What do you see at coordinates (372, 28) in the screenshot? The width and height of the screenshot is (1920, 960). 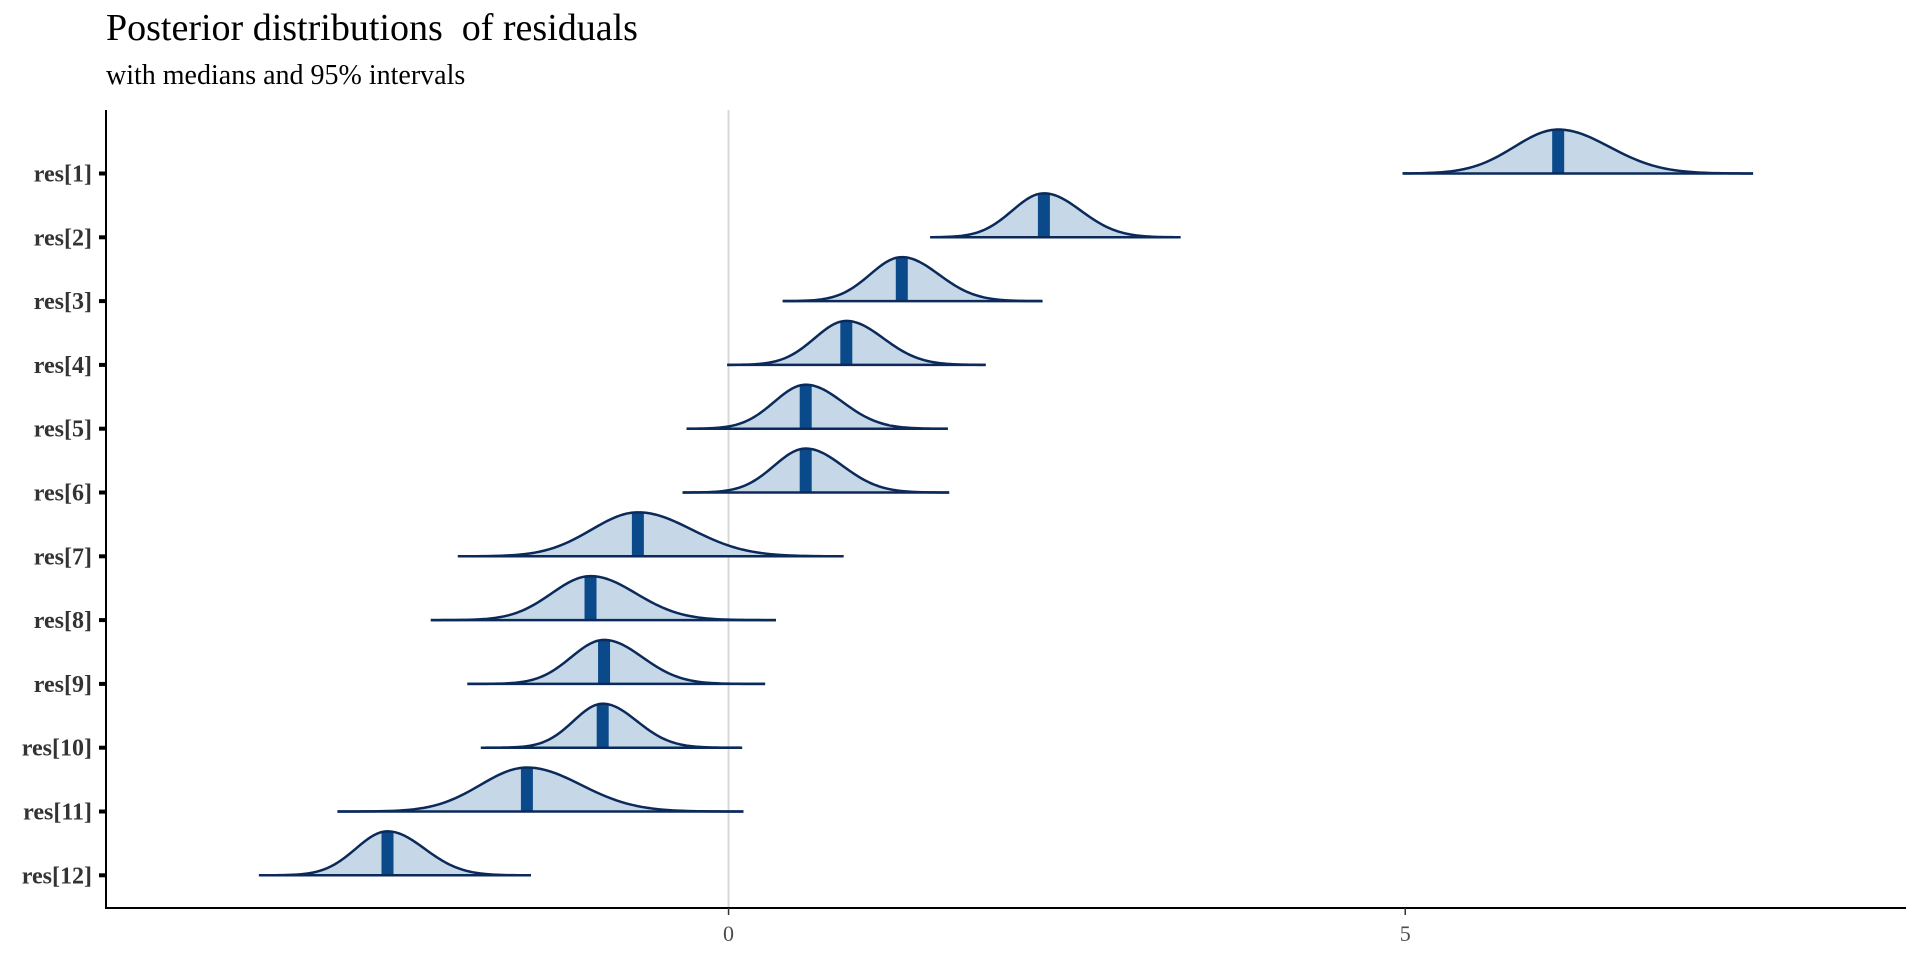 I see `chart-title: Posterior distributions of residuals` at bounding box center [372, 28].